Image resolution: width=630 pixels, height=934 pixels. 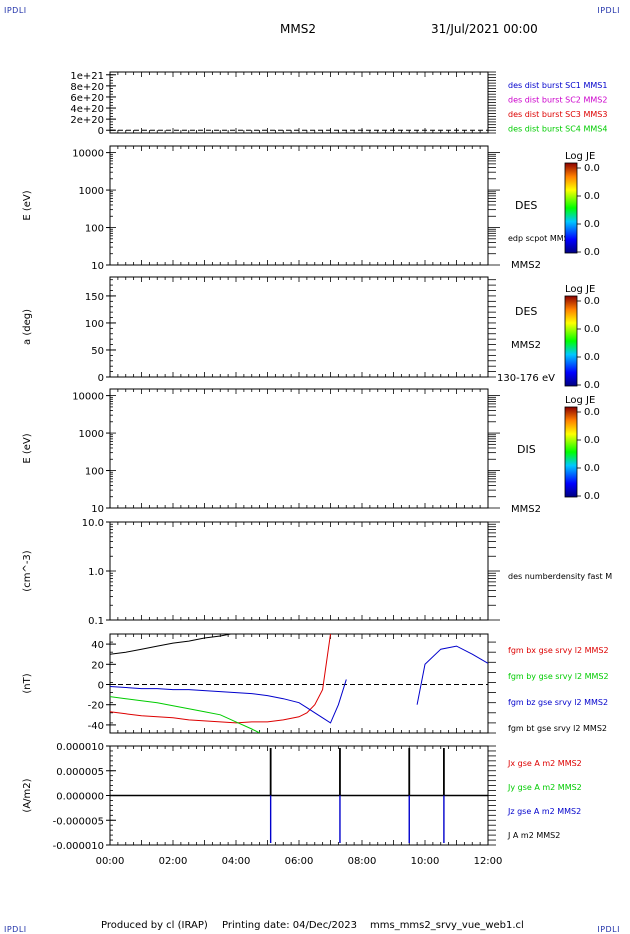 I want to click on x-tick-label: 04:00, so click(x=236, y=861).